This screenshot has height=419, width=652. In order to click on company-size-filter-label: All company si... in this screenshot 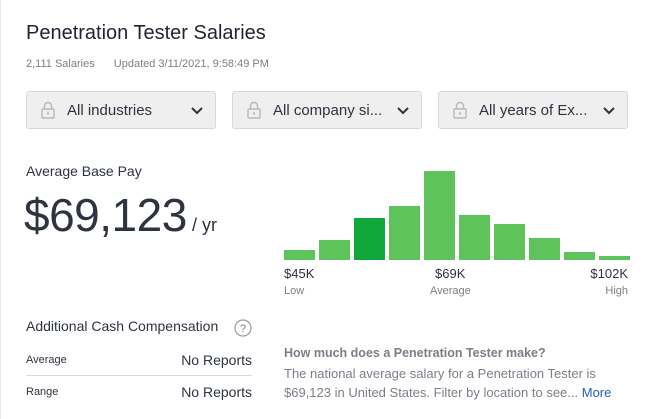, I will do `click(328, 110)`.